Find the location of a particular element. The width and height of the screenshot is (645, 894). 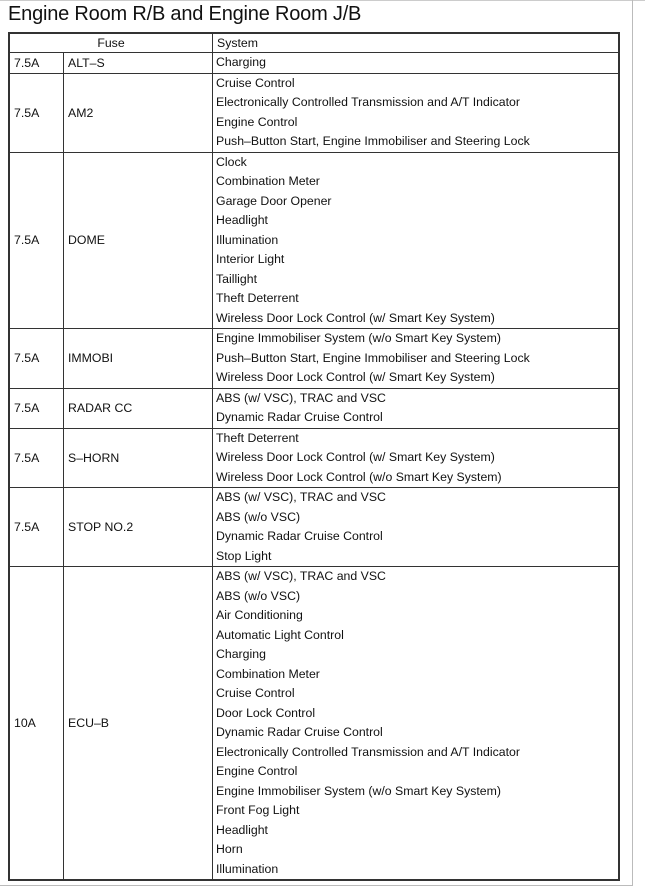

fuse-name: ECU–B is located at coordinates (138, 723).